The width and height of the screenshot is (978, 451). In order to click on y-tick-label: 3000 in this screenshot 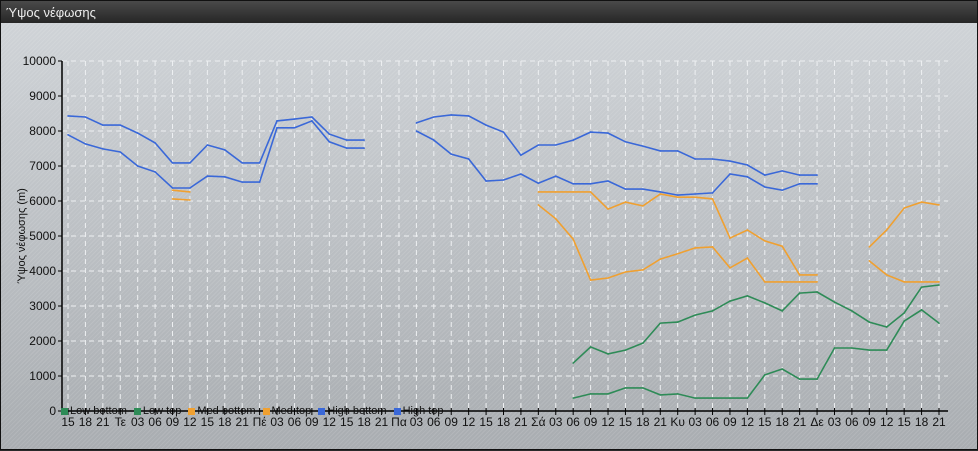, I will do `click(42, 306)`.